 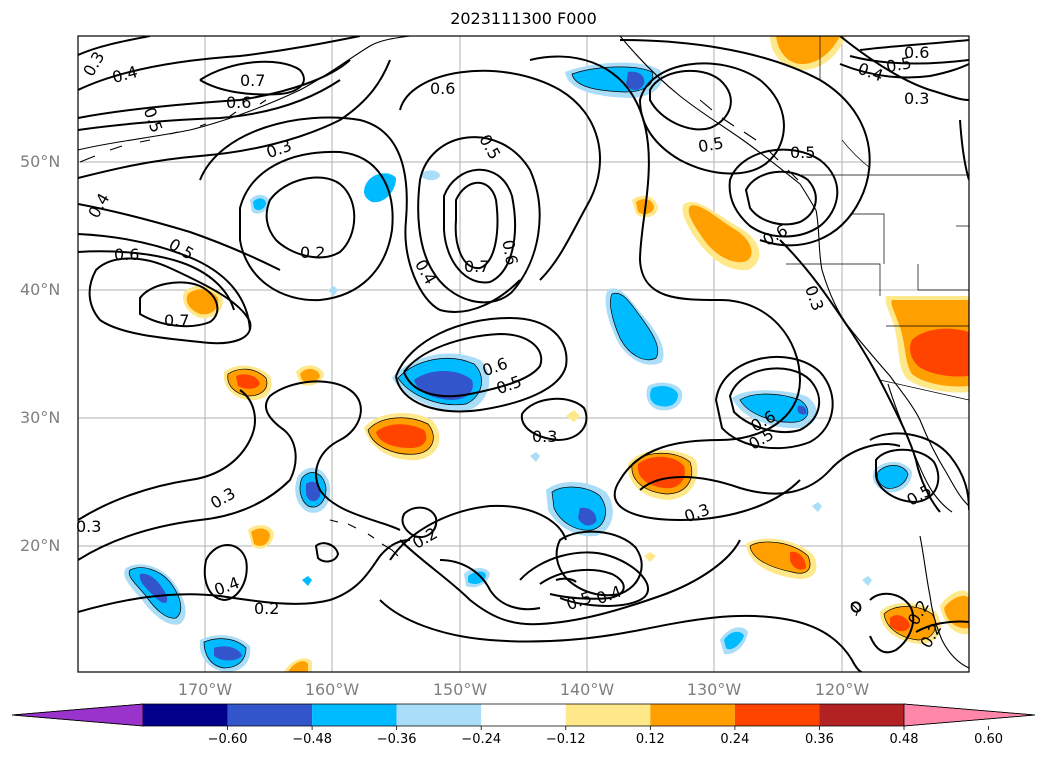 I want to click on negative-anomaly-baja, so click(x=892, y=477).